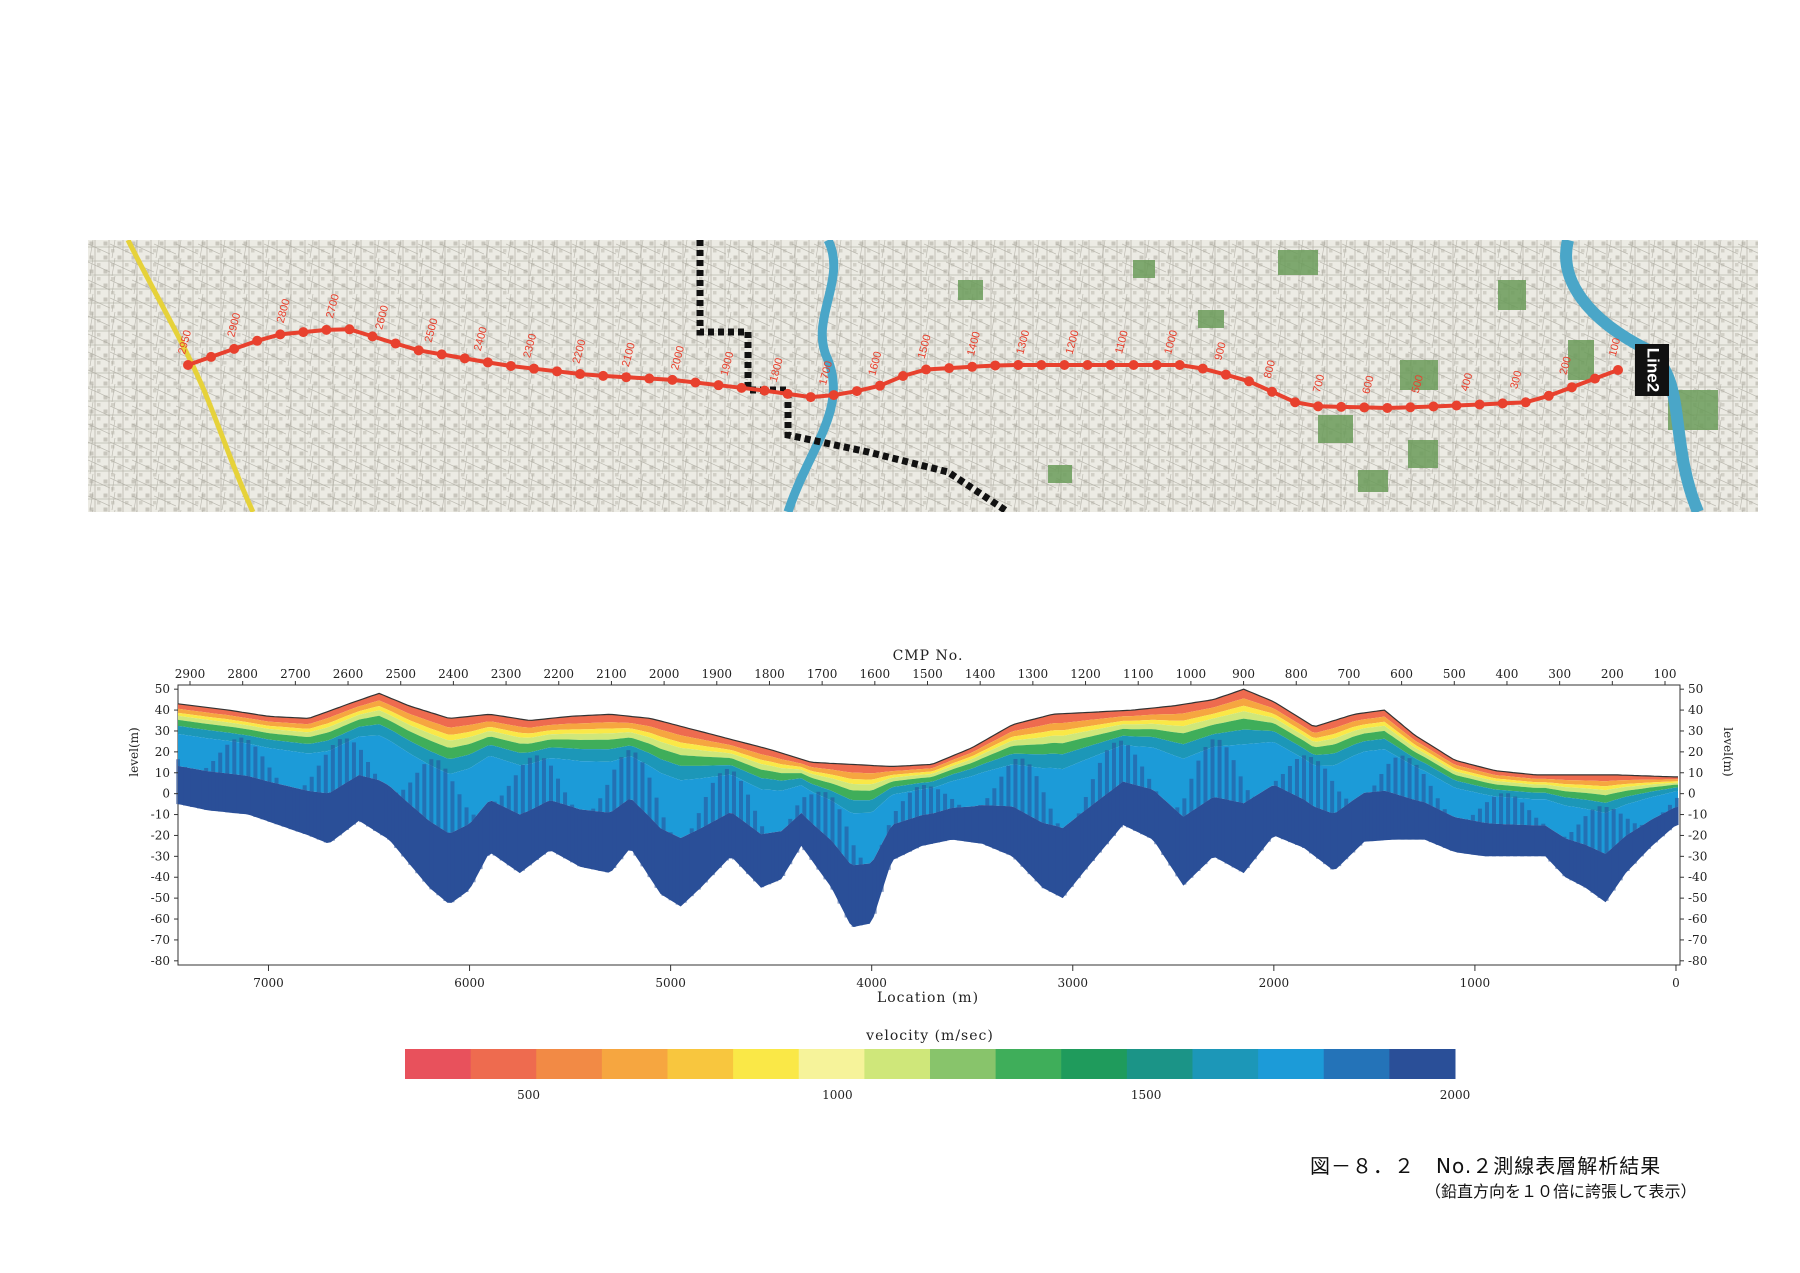  Describe the element at coordinates (453, 674) in the screenshot. I see `cmp-tick-label: 2400` at that location.